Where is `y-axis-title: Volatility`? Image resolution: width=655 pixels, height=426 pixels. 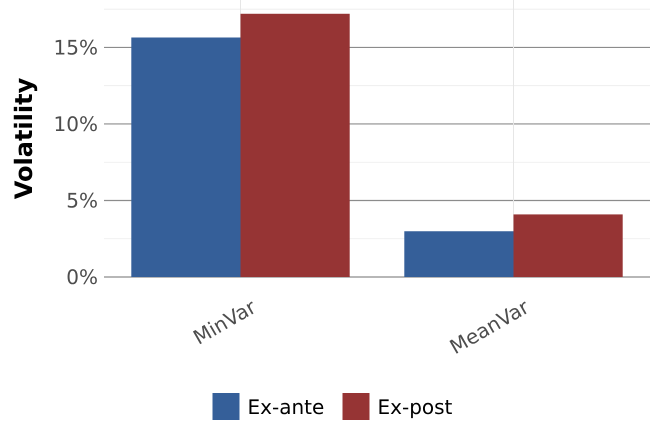 y-axis-title: Volatility is located at coordinates (24, 138).